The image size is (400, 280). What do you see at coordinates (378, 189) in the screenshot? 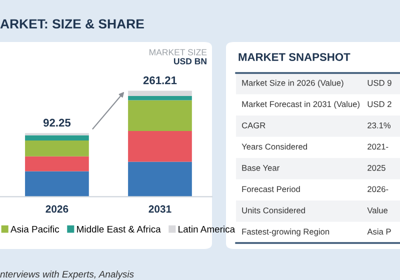
I see `text: 2026-` at bounding box center [378, 189].